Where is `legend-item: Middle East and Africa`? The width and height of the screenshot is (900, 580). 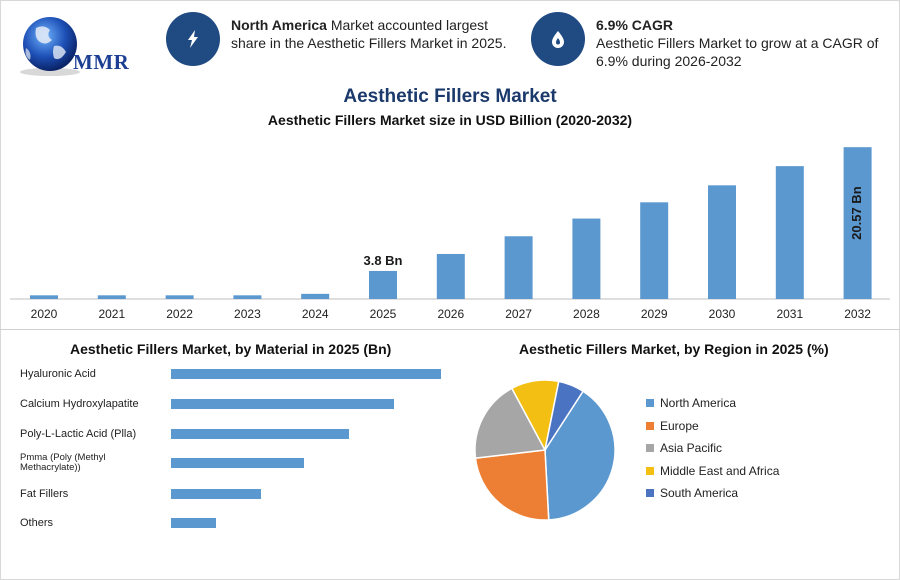 legend-item: Middle East and Africa is located at coordinates (712, 471).